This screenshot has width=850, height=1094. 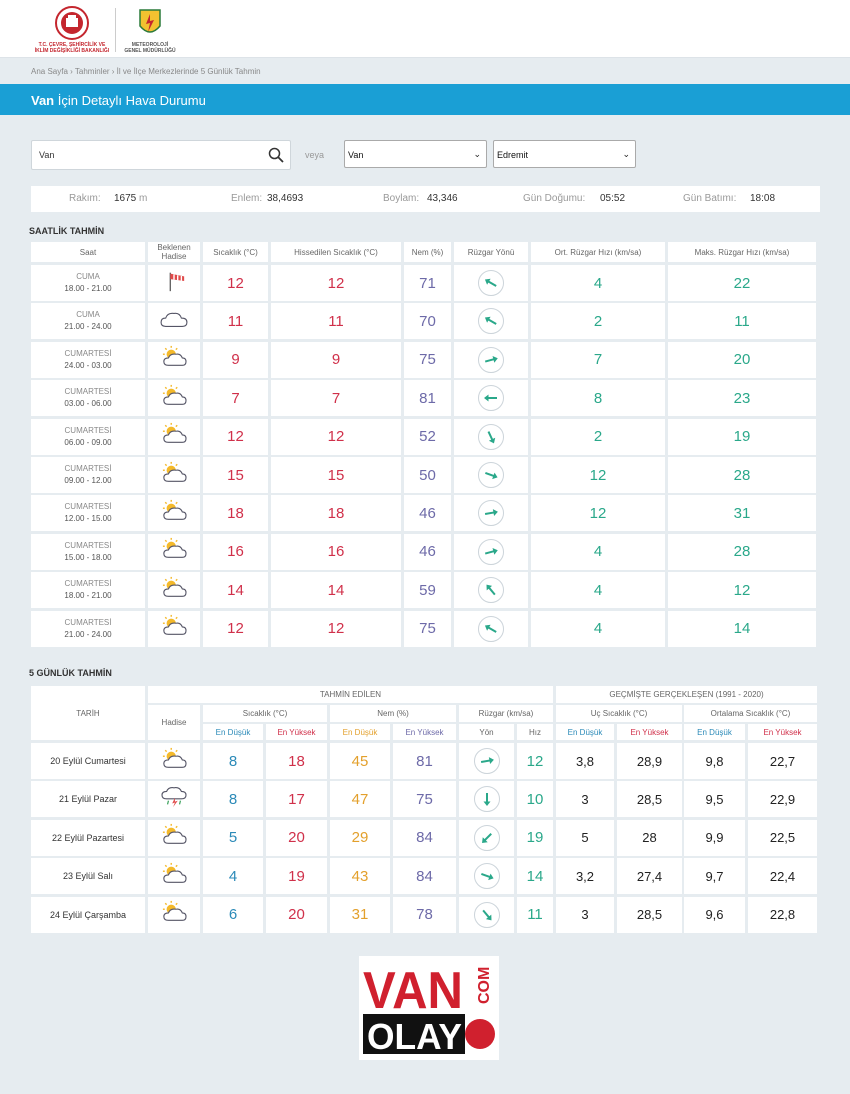 What do you see at coordinates (174, 252) in the screenshot?
I see `hourly-header-1: Beklenen Hadise` at bounding box center [174, 252].